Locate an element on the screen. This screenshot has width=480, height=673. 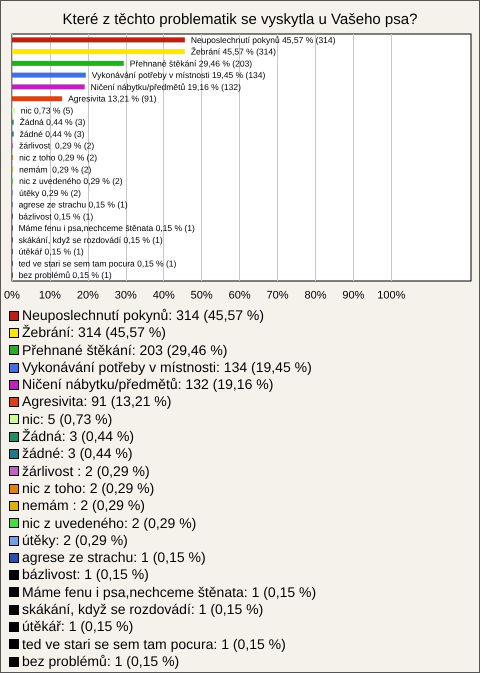
x-tick-label: 100% is located at coordinates (391, 296).